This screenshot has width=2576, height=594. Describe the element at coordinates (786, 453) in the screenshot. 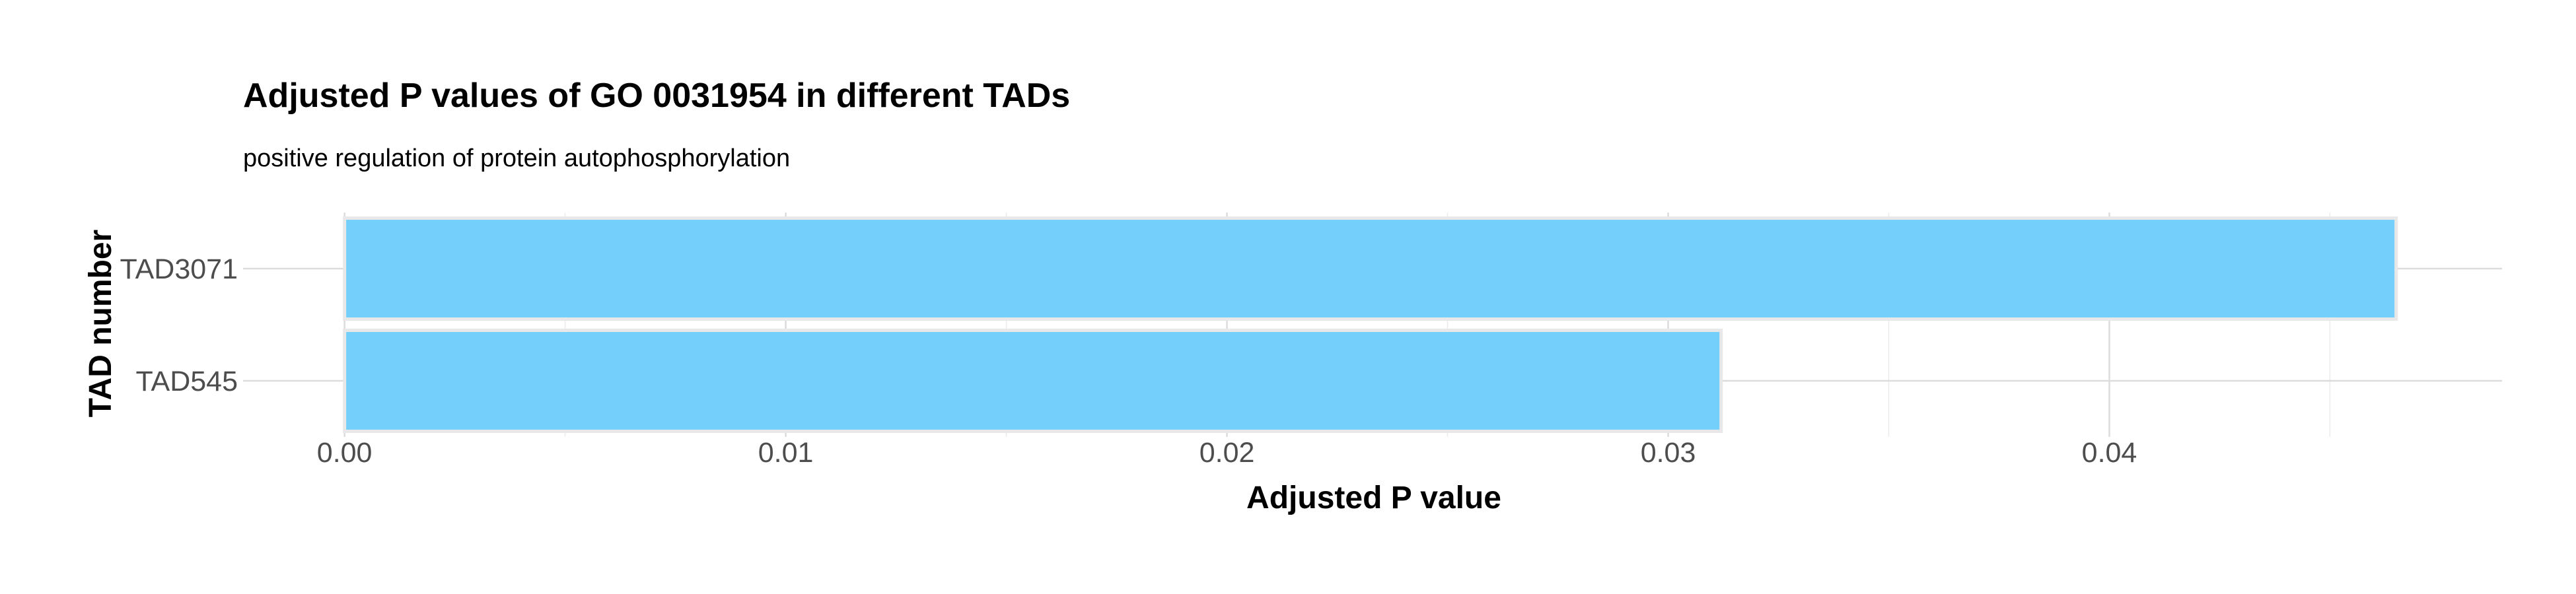

I see `x-tick-label-1: 0.01` at that location.